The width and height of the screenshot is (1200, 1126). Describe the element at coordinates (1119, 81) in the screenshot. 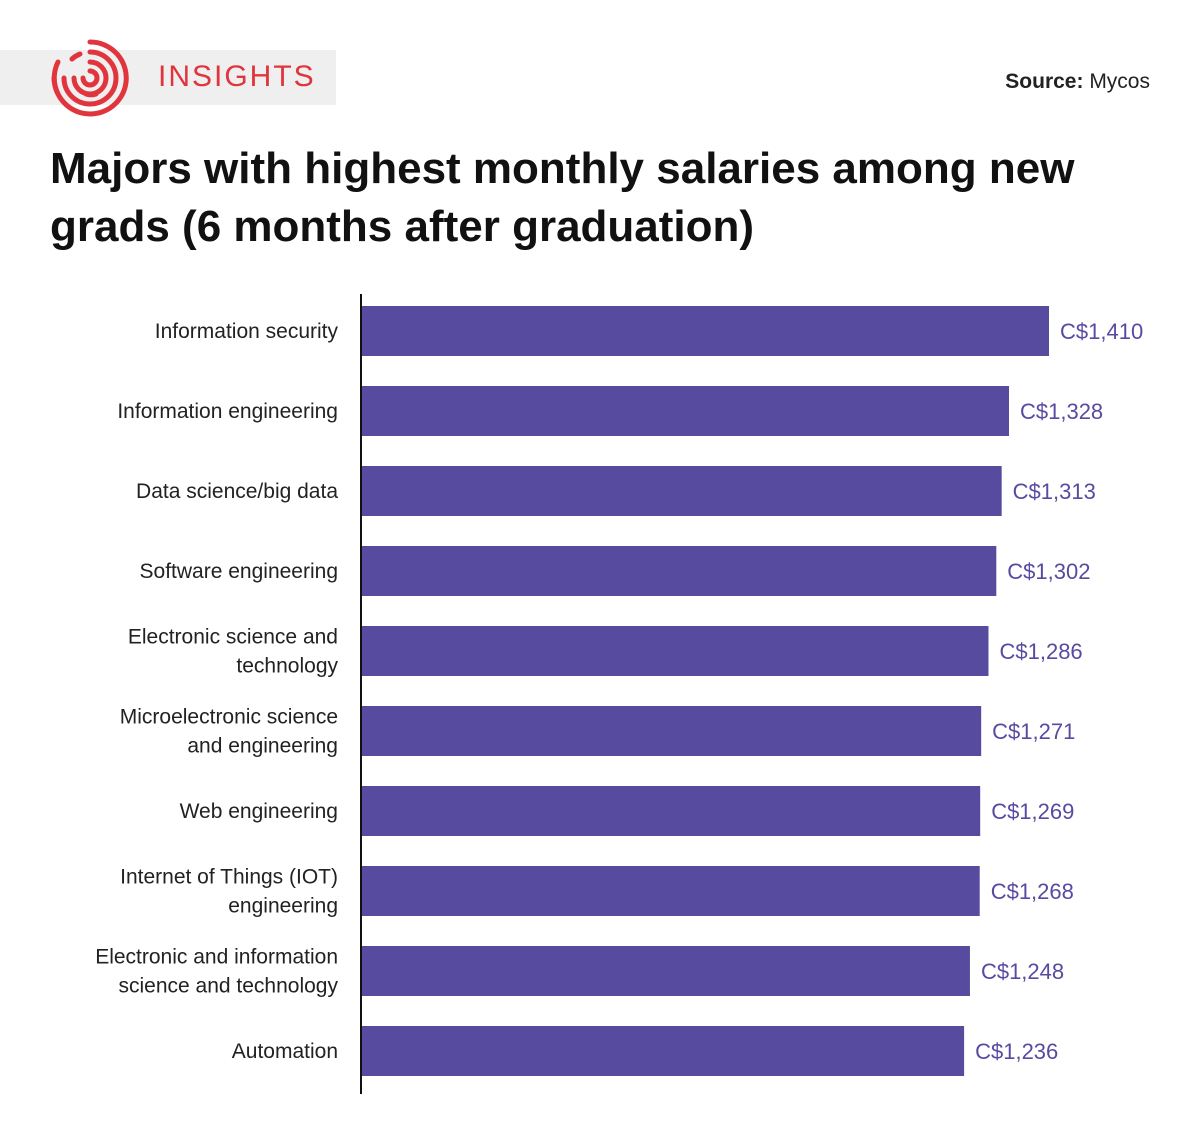

I see `source-value: Mycos` at that location.